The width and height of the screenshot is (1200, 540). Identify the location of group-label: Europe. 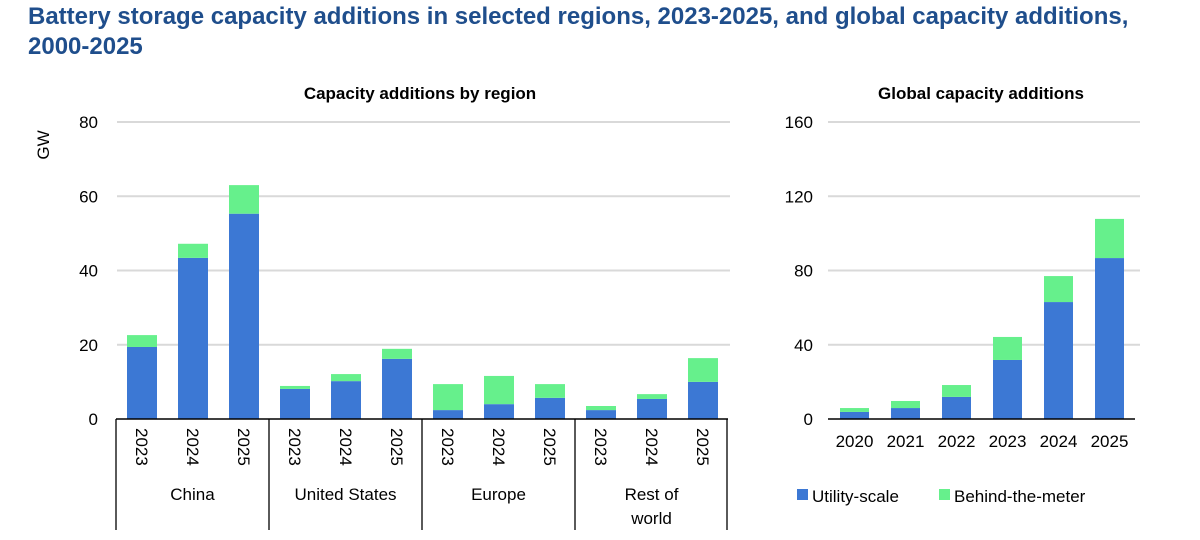
(498, 494).